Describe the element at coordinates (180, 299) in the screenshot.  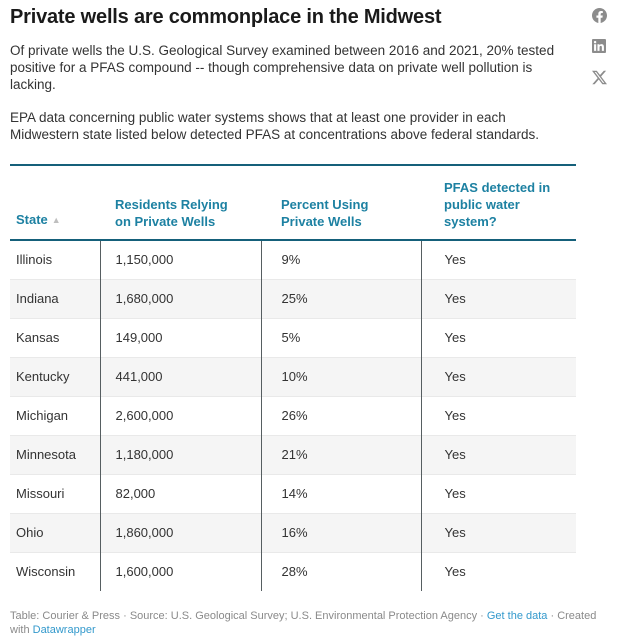
I see `cell-residents: 1,680,000` at that location.